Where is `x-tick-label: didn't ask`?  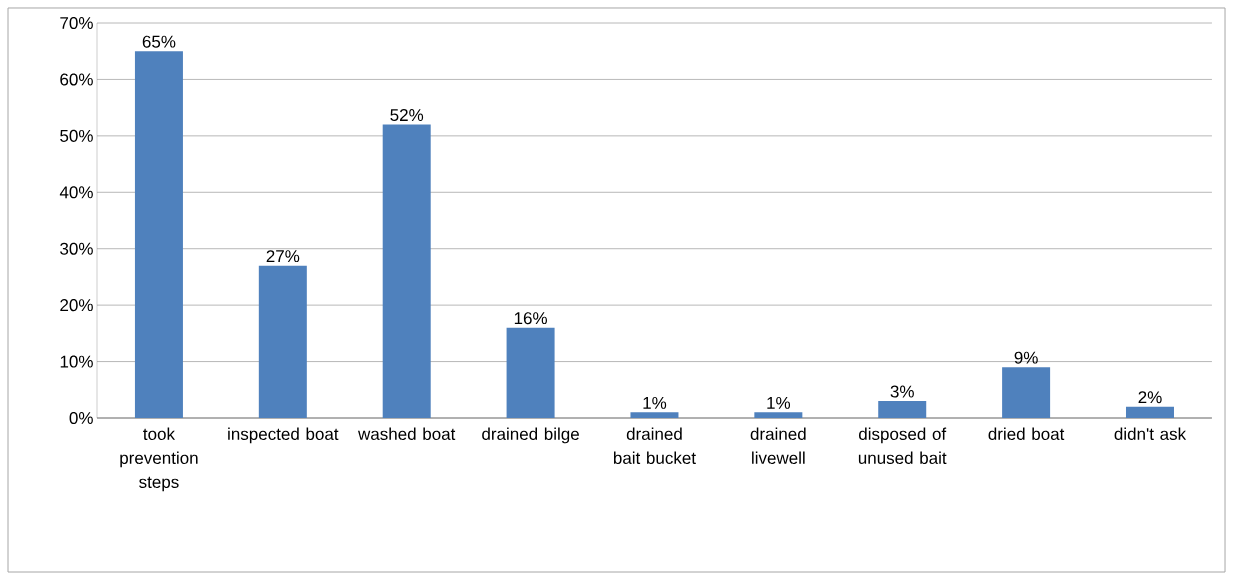 x-tick-label: didn't ask is located at coordinates (1150, 434).